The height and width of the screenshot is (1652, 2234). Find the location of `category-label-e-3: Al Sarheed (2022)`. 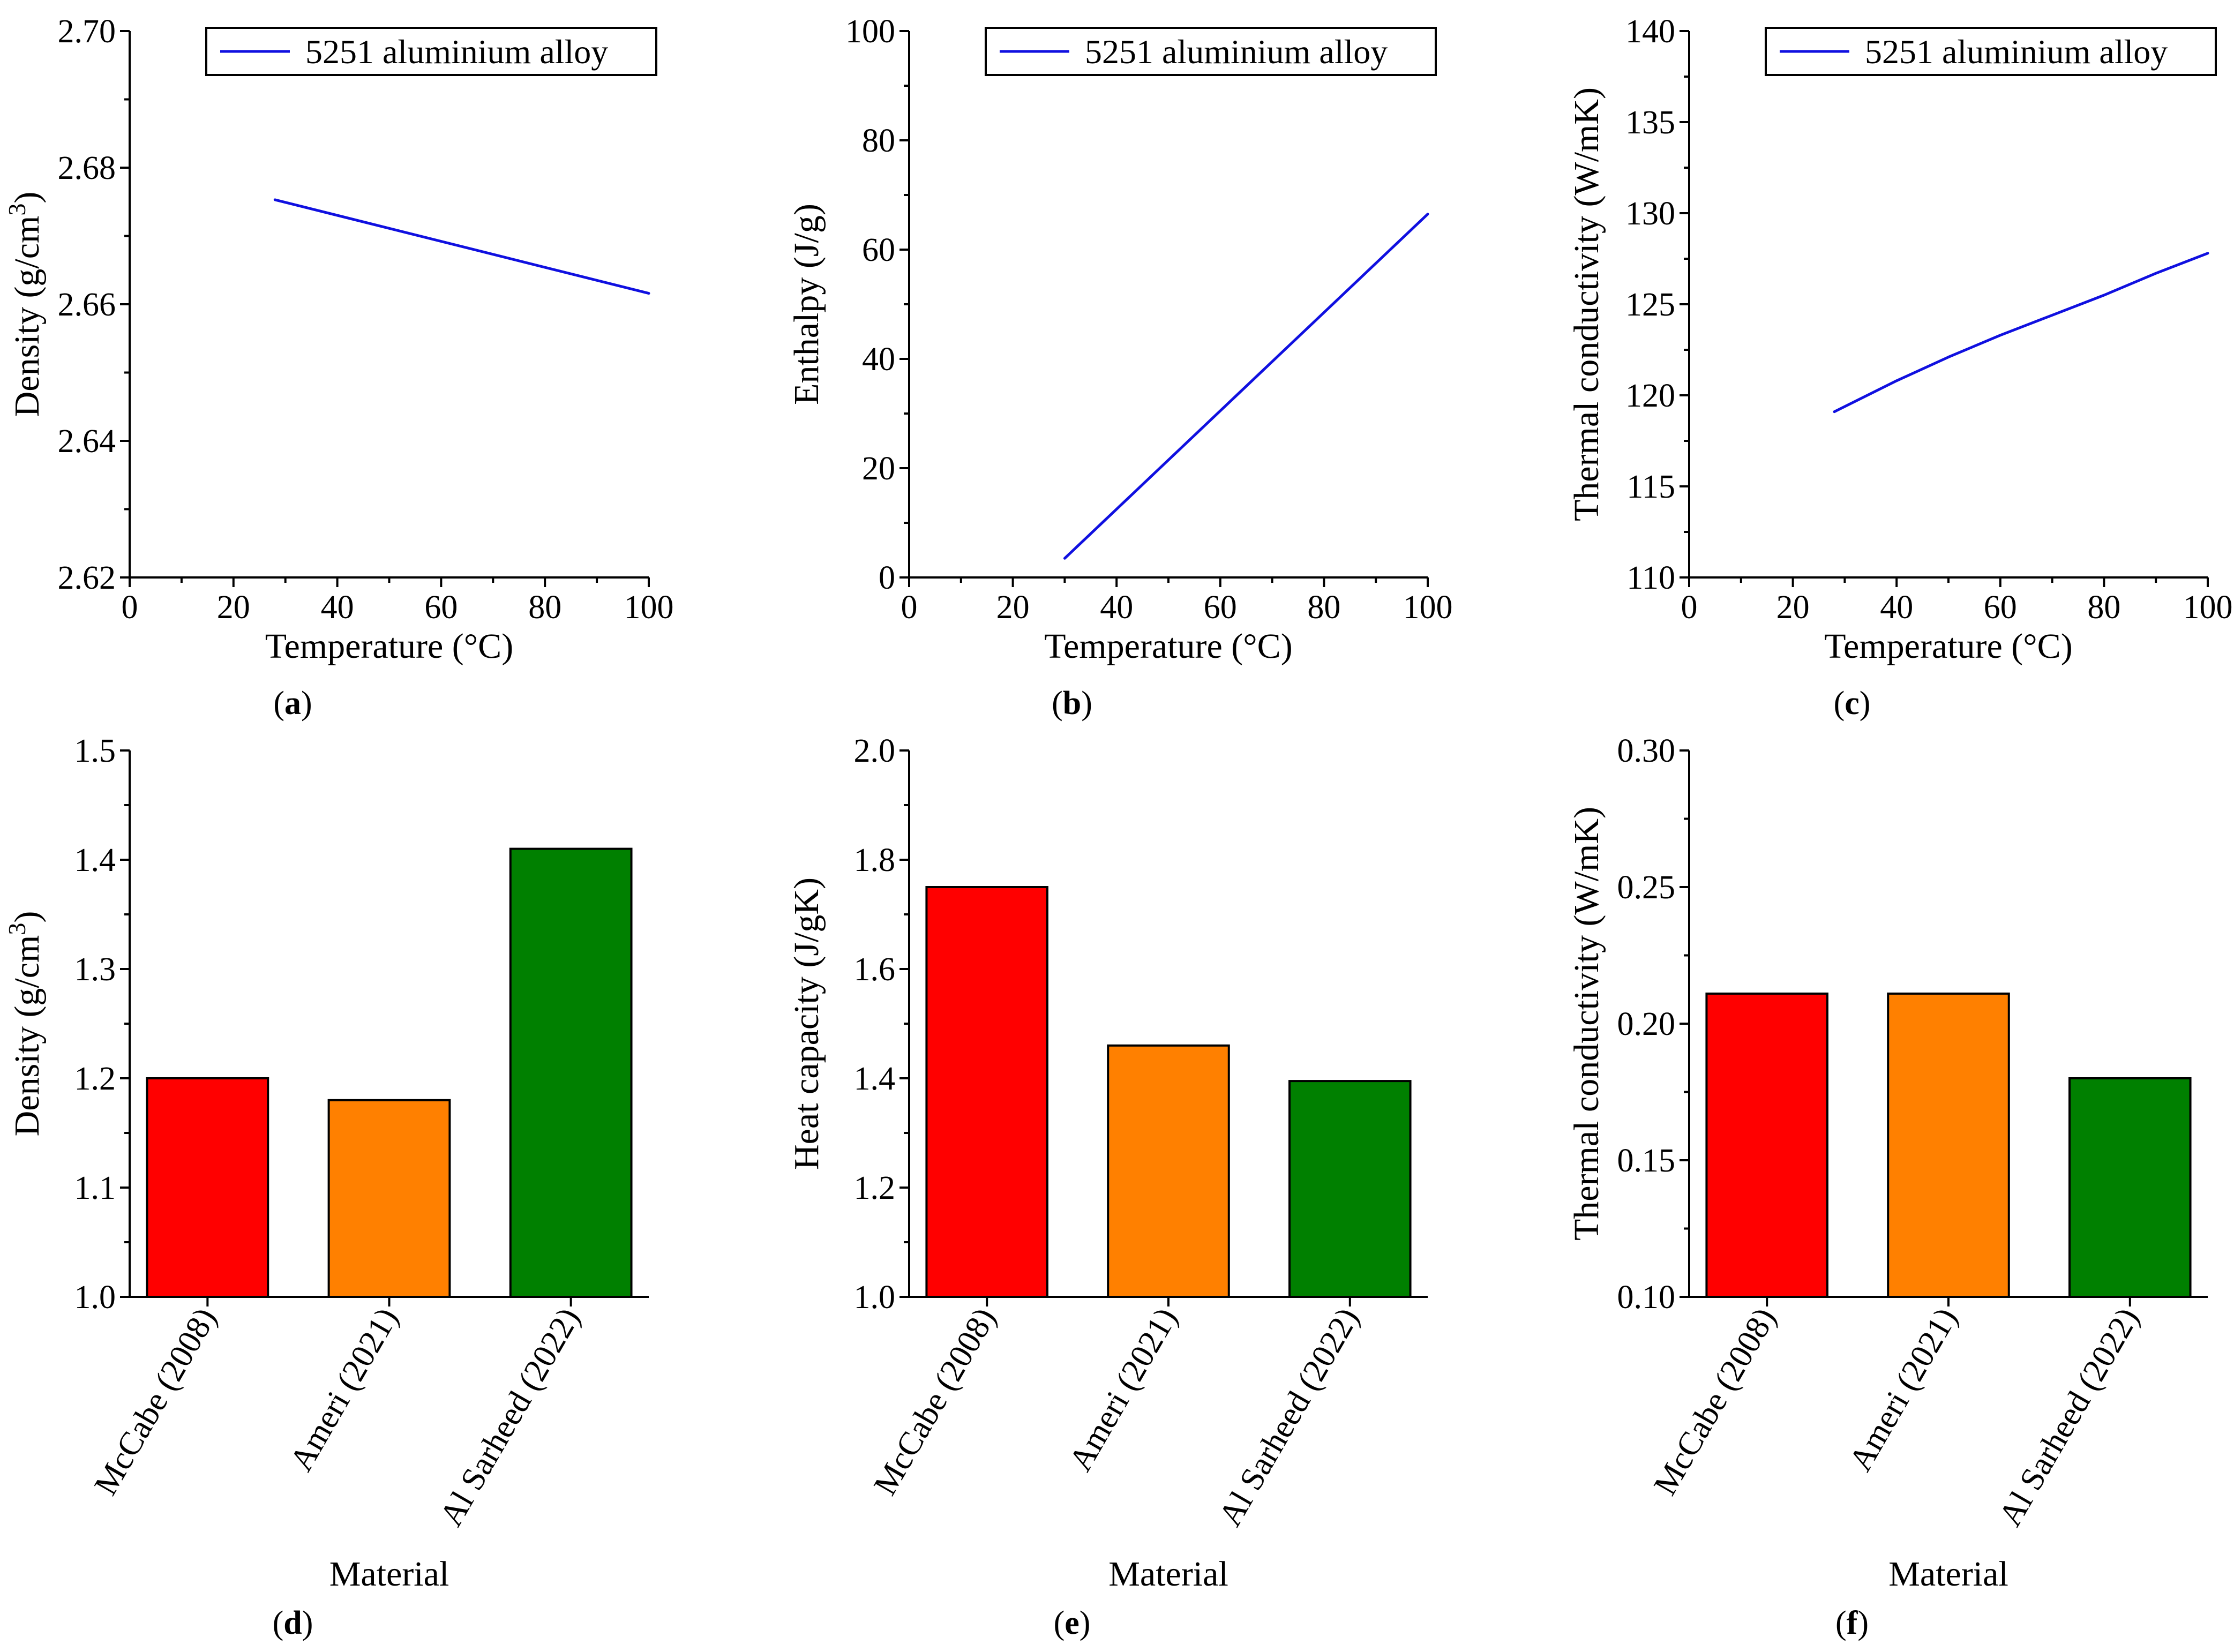

category-label-e-3: Al Sarheed (2022) is located at coordinates (1289, 1417).